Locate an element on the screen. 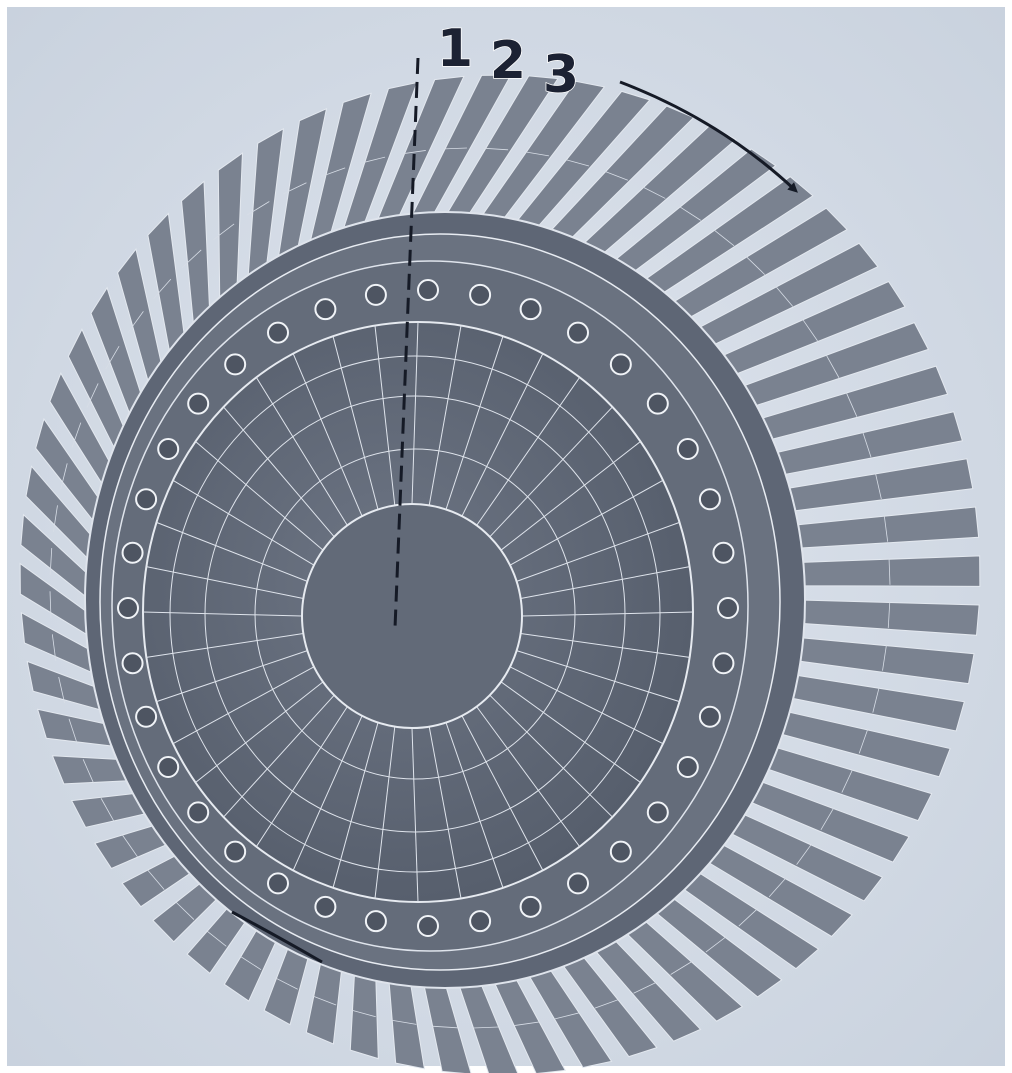 The width and height of the screenshot is (1012, 1073). blade is located at coordinates (364, 1014).